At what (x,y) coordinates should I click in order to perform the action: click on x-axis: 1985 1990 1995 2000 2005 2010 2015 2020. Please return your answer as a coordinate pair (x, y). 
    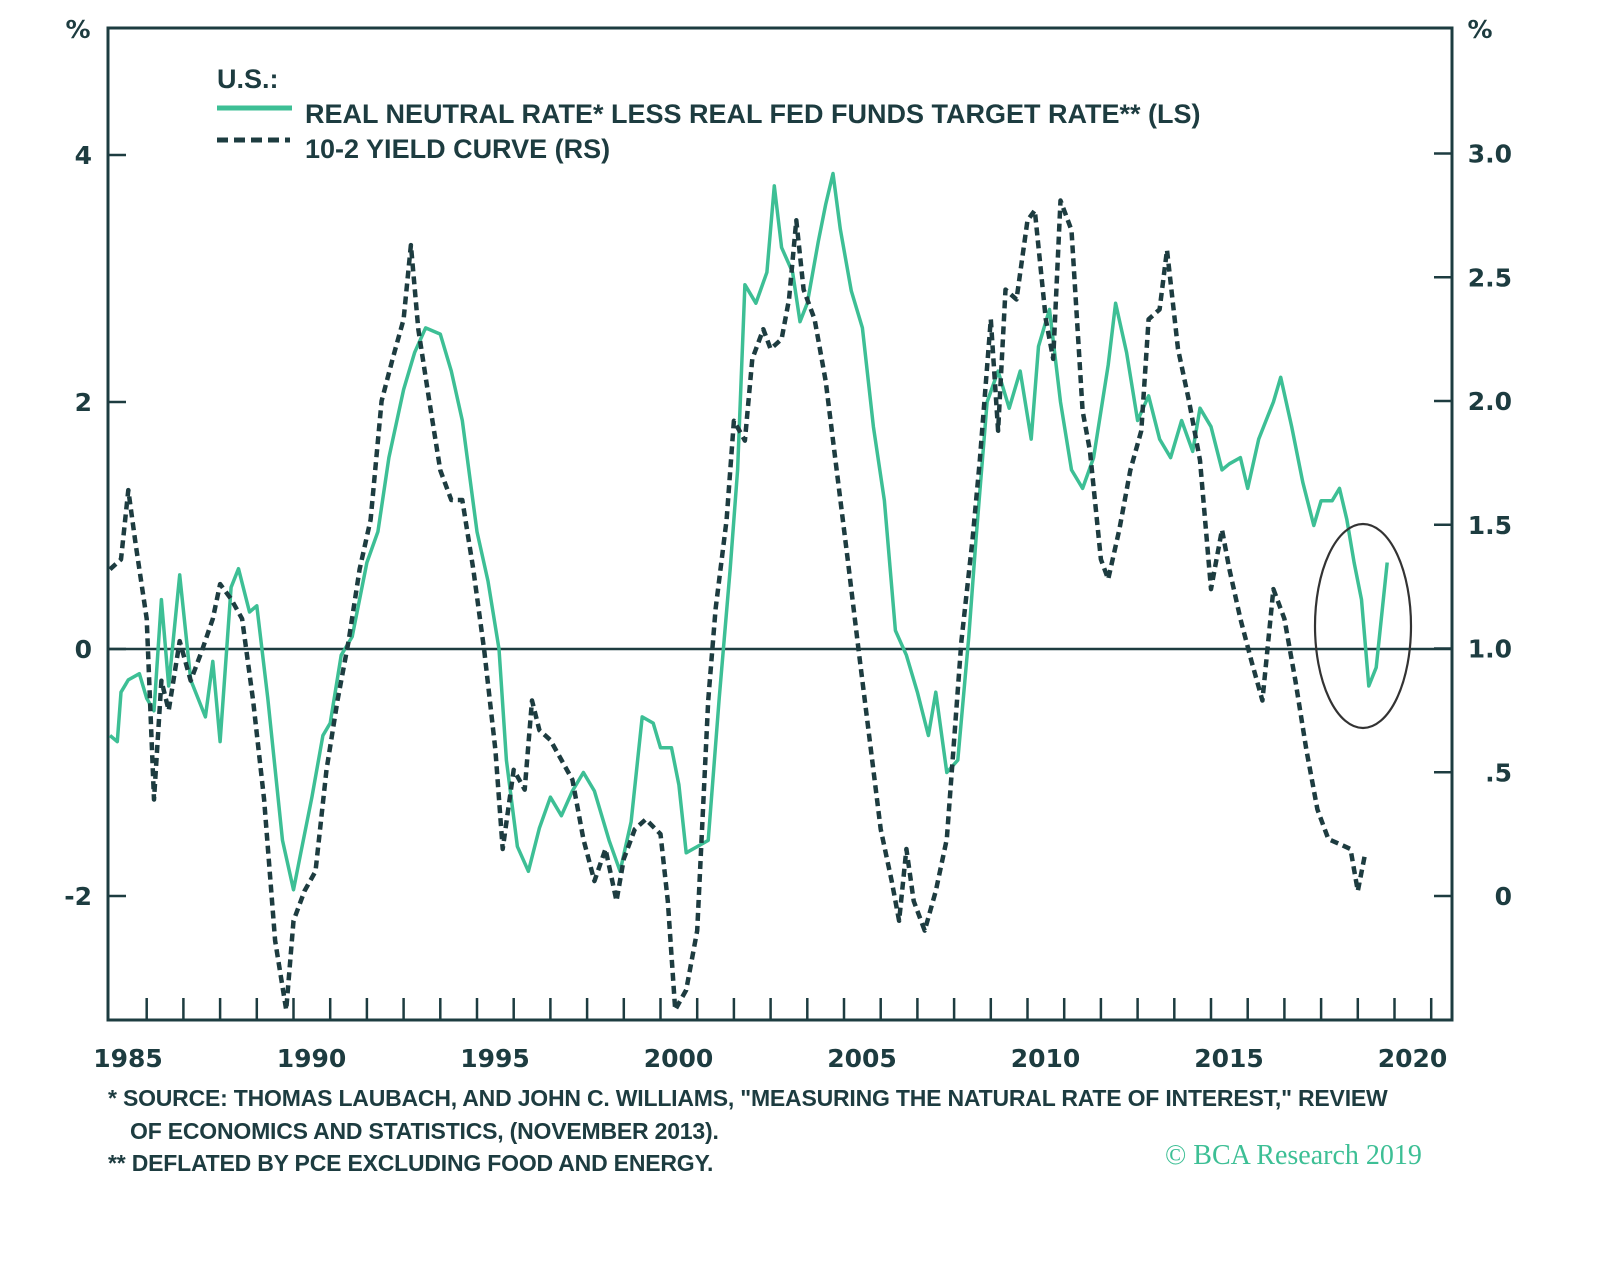
    Looking at the image, I should click on (770, 1035).